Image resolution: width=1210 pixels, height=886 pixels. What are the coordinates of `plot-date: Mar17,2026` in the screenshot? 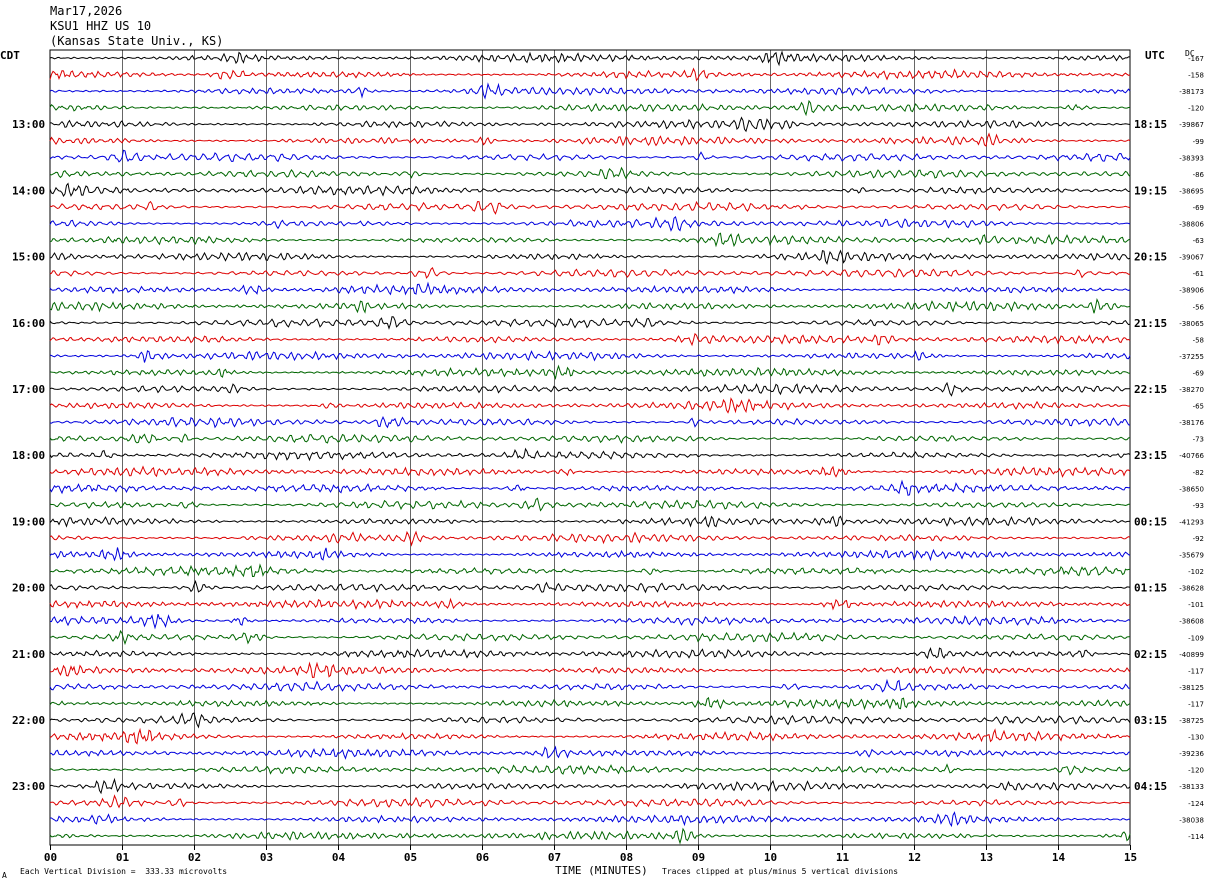 It's located at (86, 11).